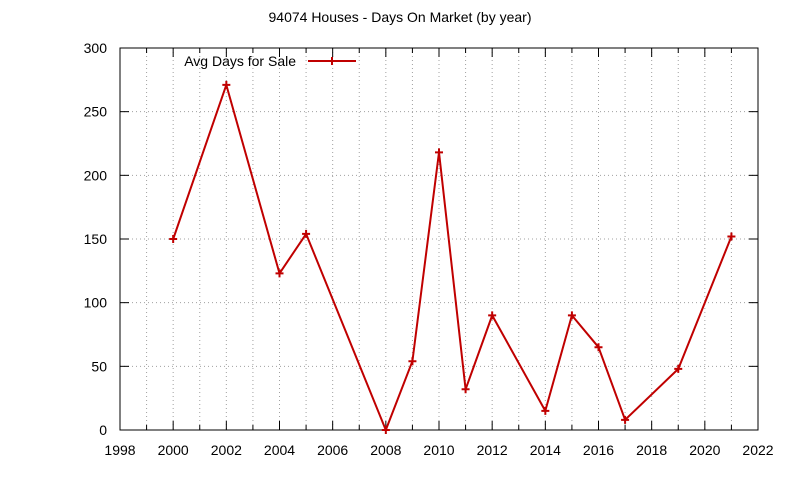 Image resolution: width=800 pixels, height=480 pixels. What do you see at coordinates (332, 450) in the screenshot?
I see `x-tick-label: 2006` at bounding box center [332, 450].